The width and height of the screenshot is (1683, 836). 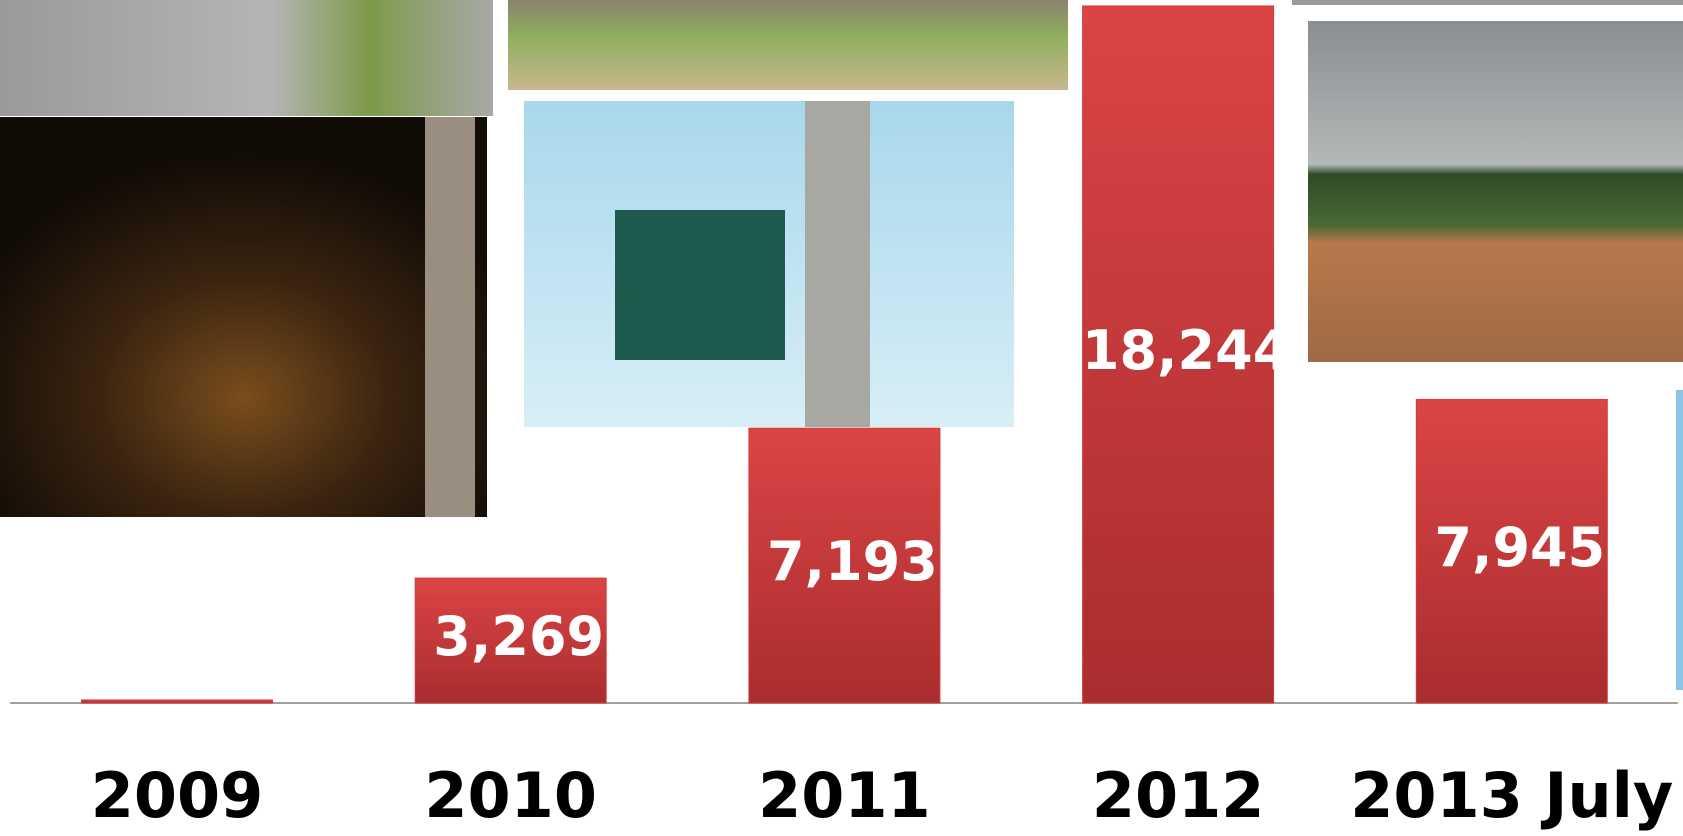 What do you see at coordinates (1178, 795) in the screenshot?
I see `x-tick-label: 2012` at bounding box center [1178, 795].